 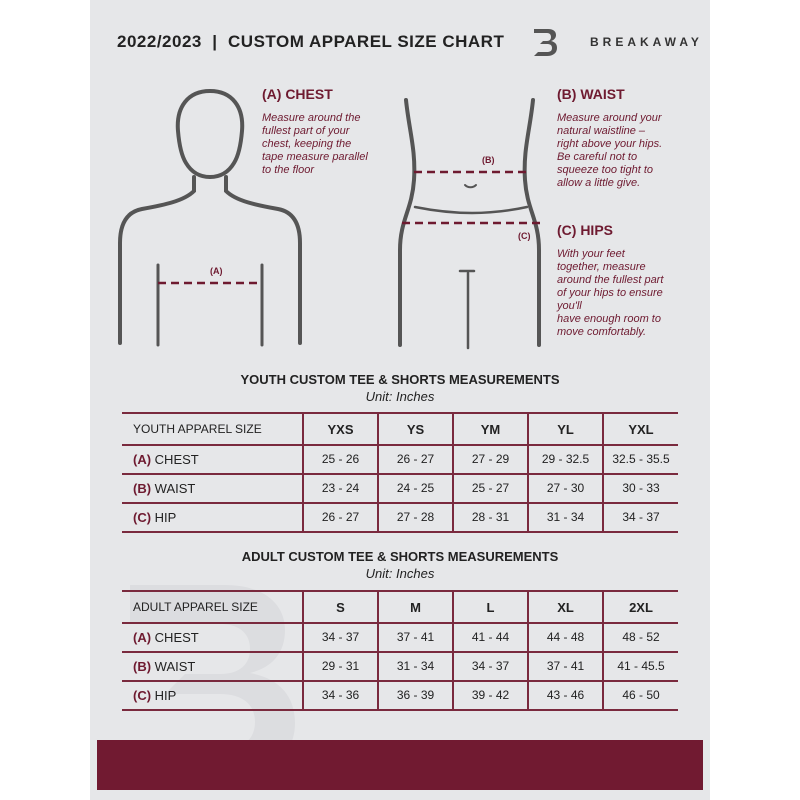 What do you see at coordinates (640, 666) in the screenshot?
I see `table-cell: 41 - 45.5` at bounding box center [640, 666].